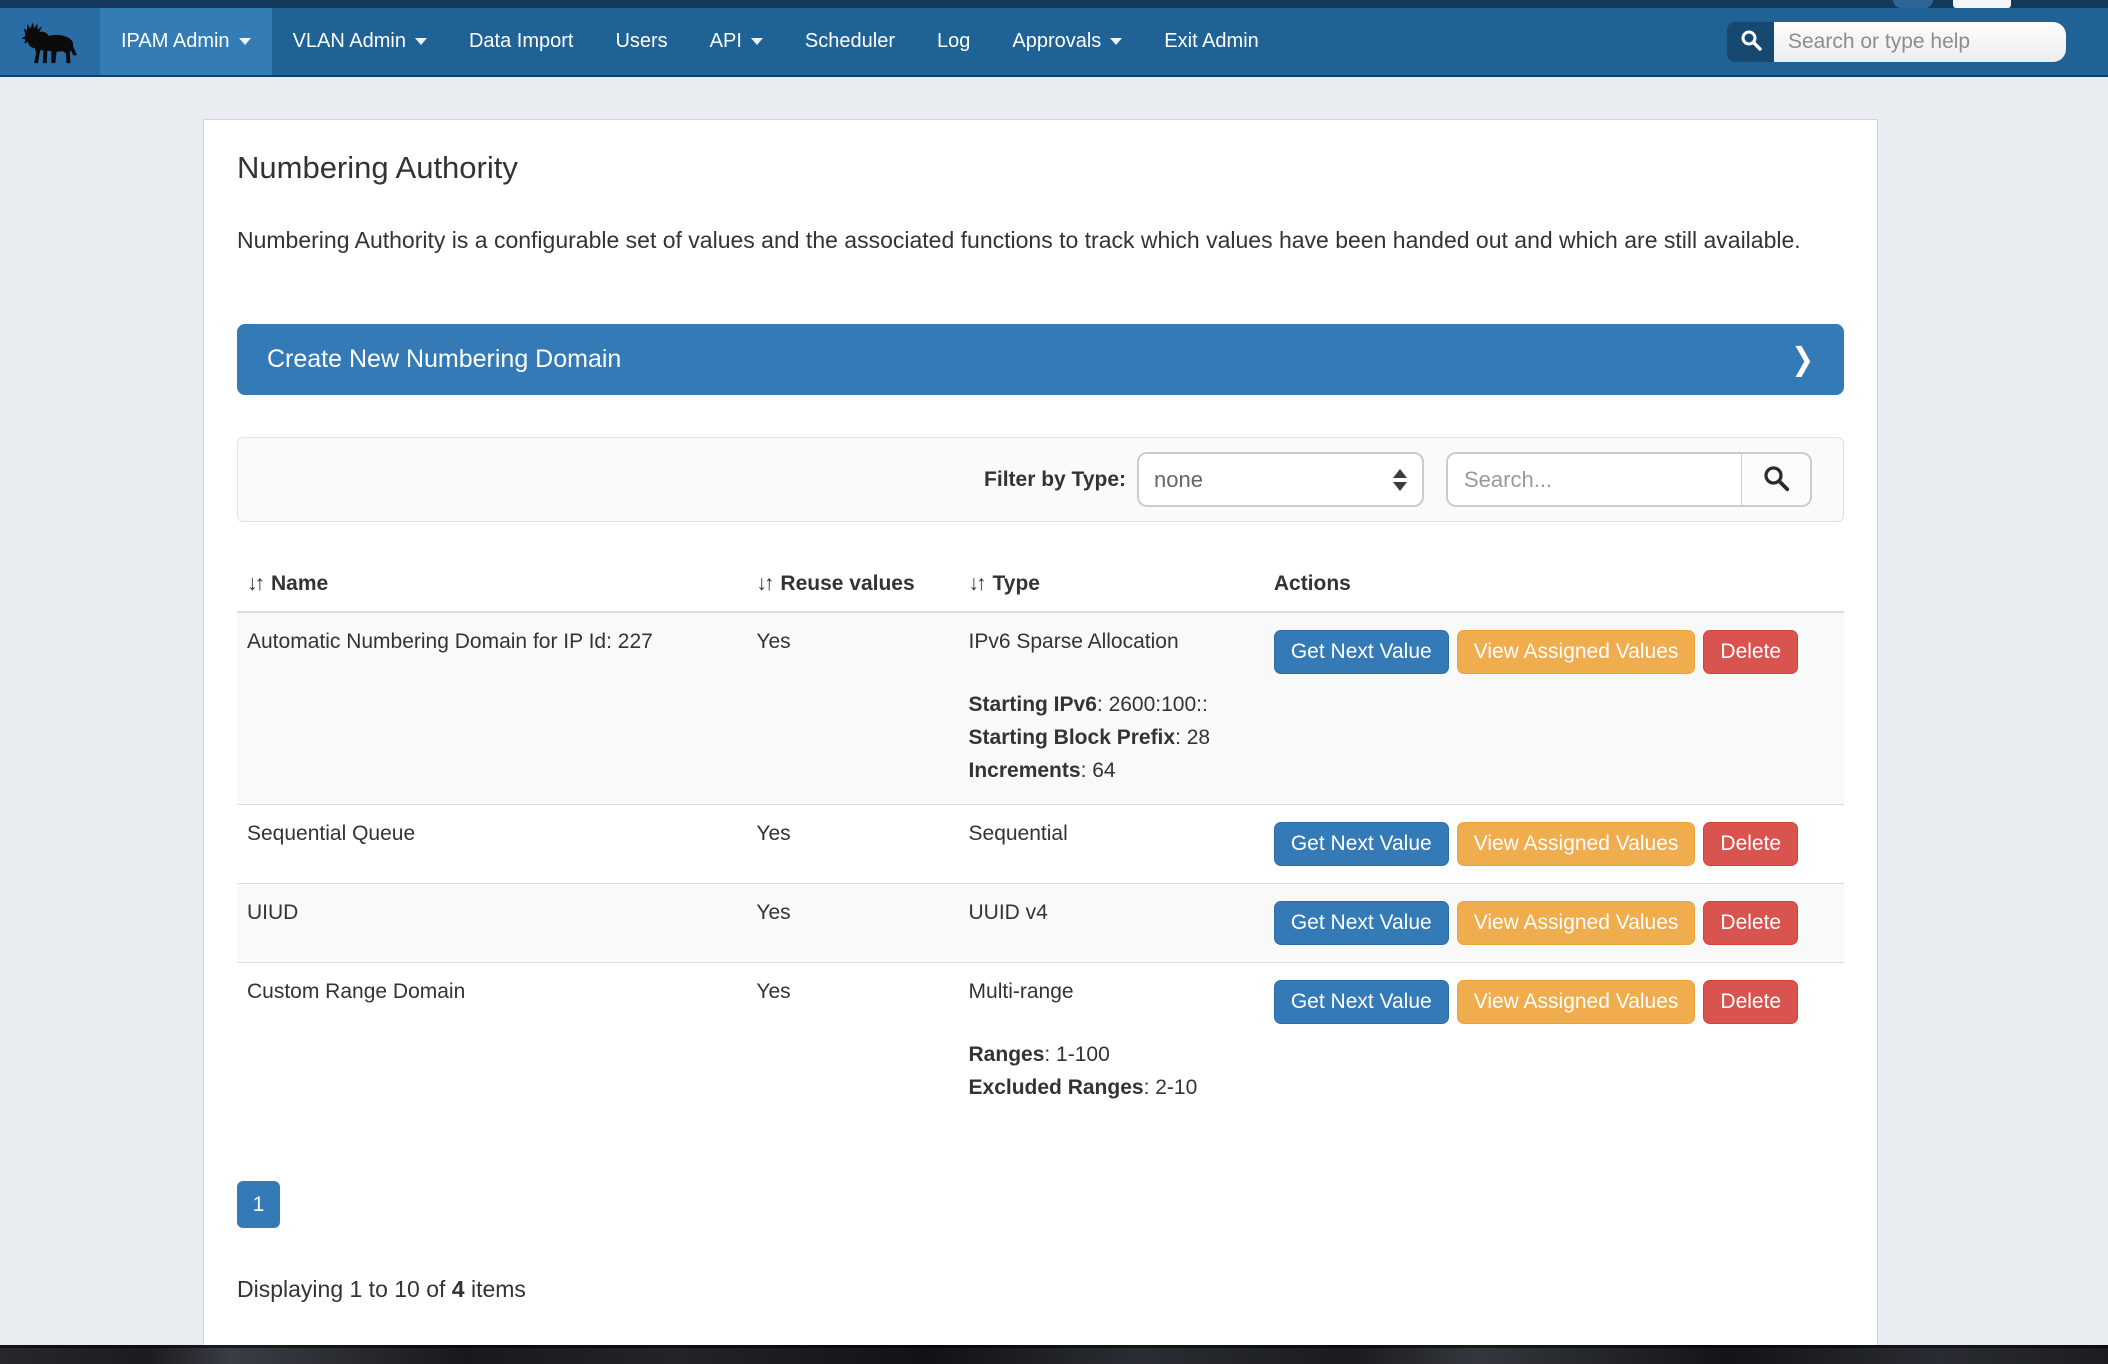 Image resolution: width=2108 pixels, height=1364 pixels. What do you see at coordinates (1594, 479) in the screenshot?
I see `table-search-input` at bounding box center [1594, 479].